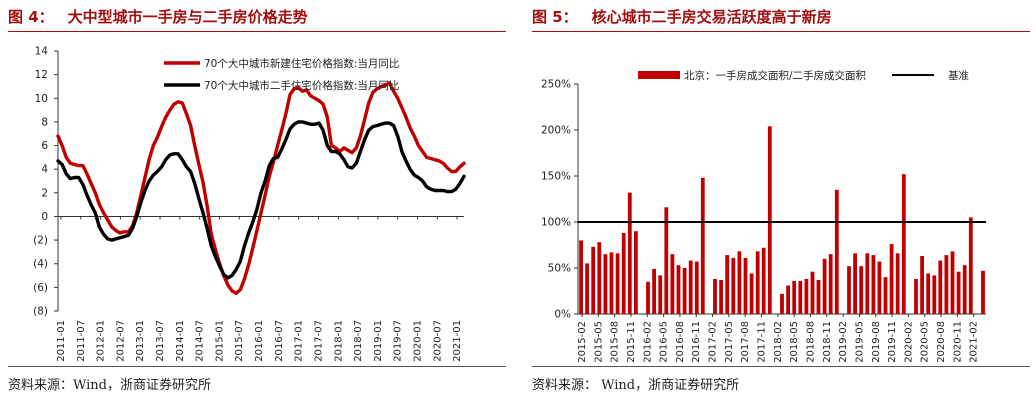  What do you see at coordinates (711, 17) in the screenshot?
I see `right-figure-title-text: 核心城市二手房交易活跃度高于新房` at bounding box center [711, 17].